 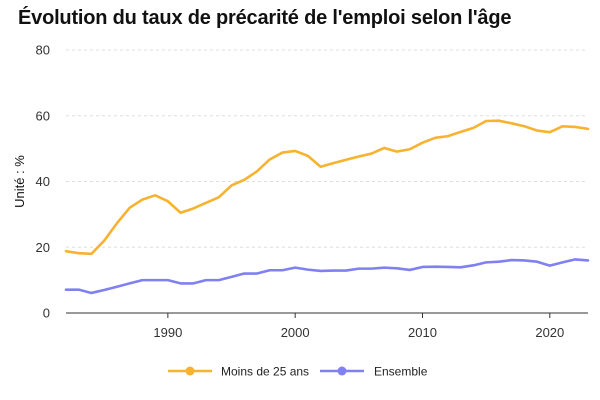 I want to click on legend-item-1: Moins de 25 ans, so click(x=238, y=372).